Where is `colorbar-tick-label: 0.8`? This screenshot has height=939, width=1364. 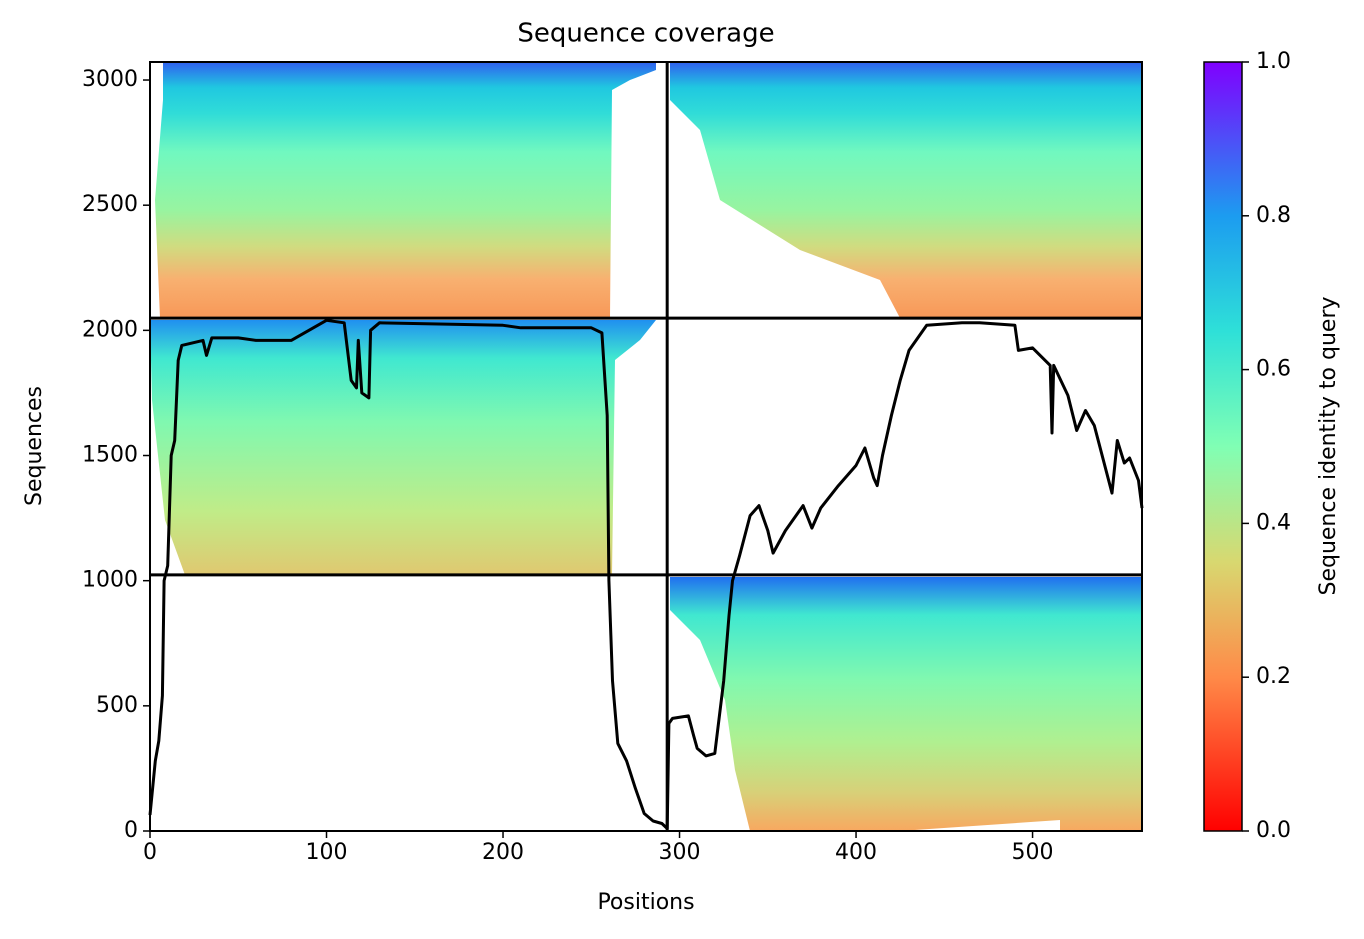
colorbar-tick-label: 0.8 is located at coordinates (1273, 215).